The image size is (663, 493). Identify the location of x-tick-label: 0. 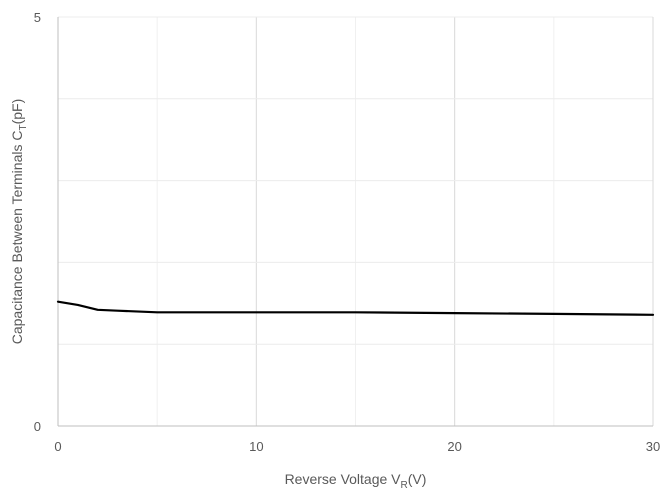
(57, 446).